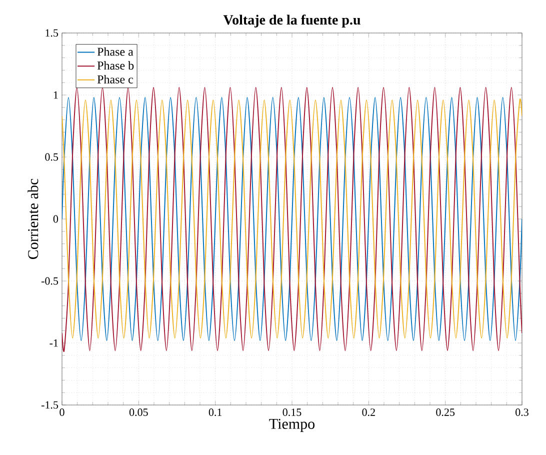 The width and height of the screenshot is (546, 455). I want to click on x-tick-label: 0.3, so click(522, 412).